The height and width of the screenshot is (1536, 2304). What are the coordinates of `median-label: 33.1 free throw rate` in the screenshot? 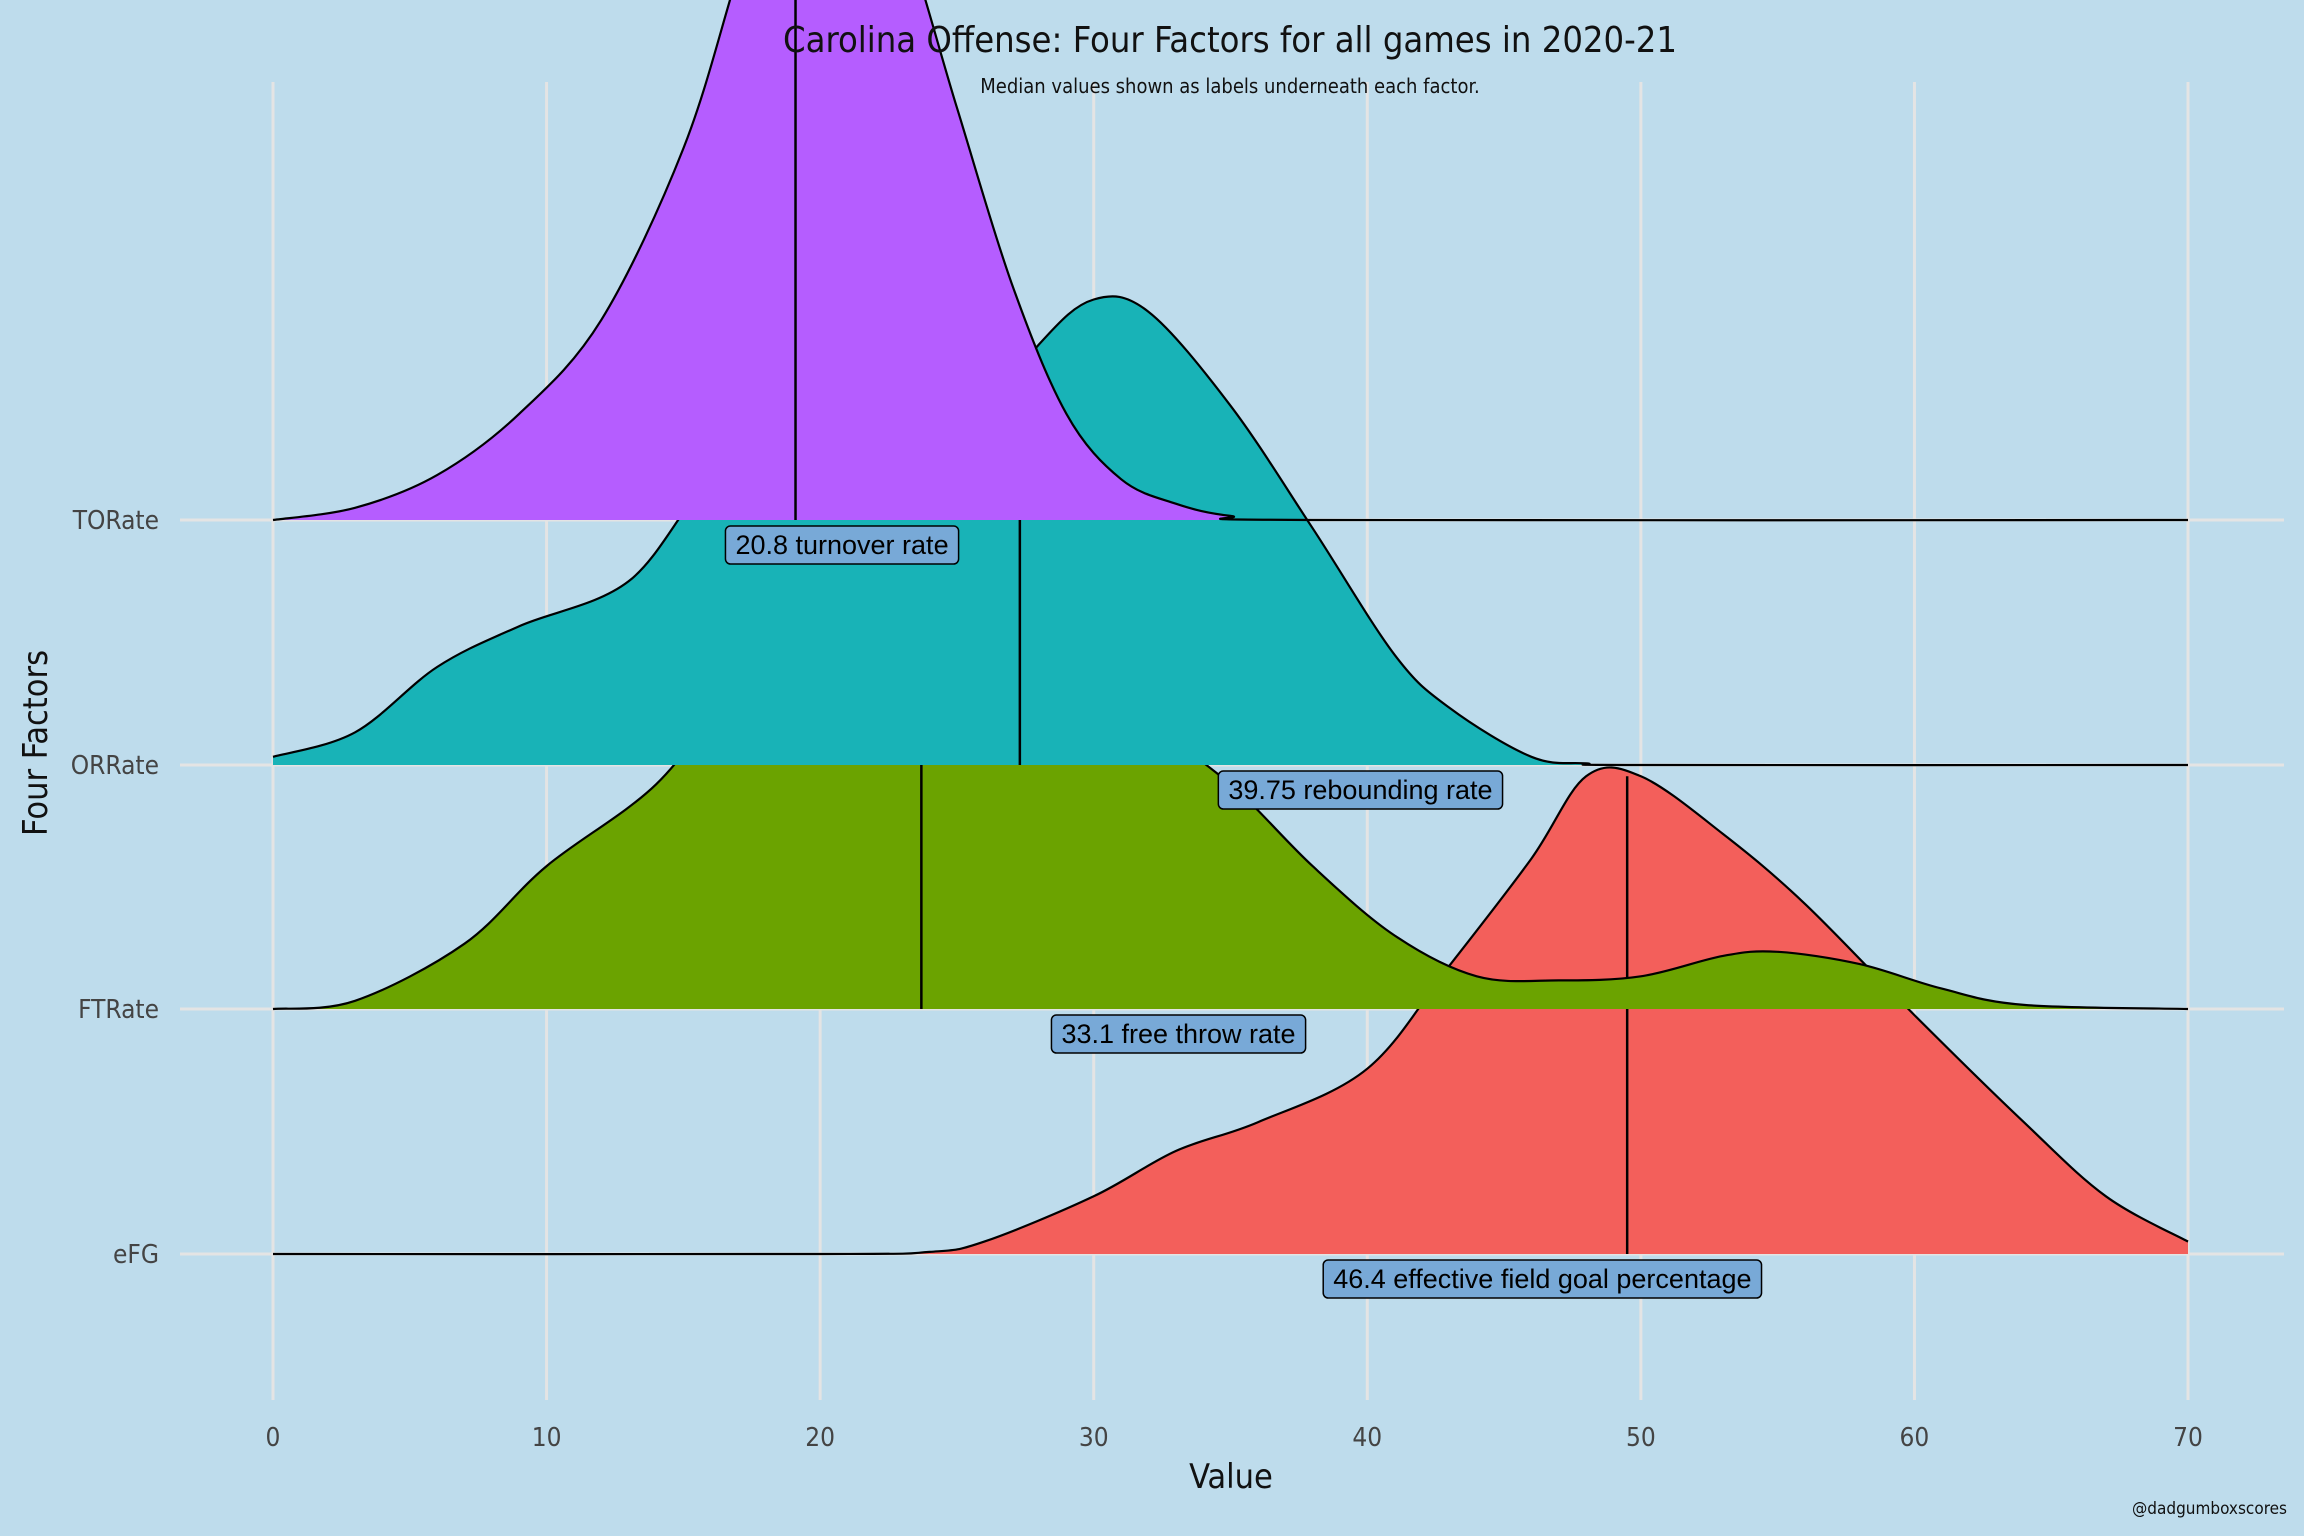 It's located at (1178, 1034).